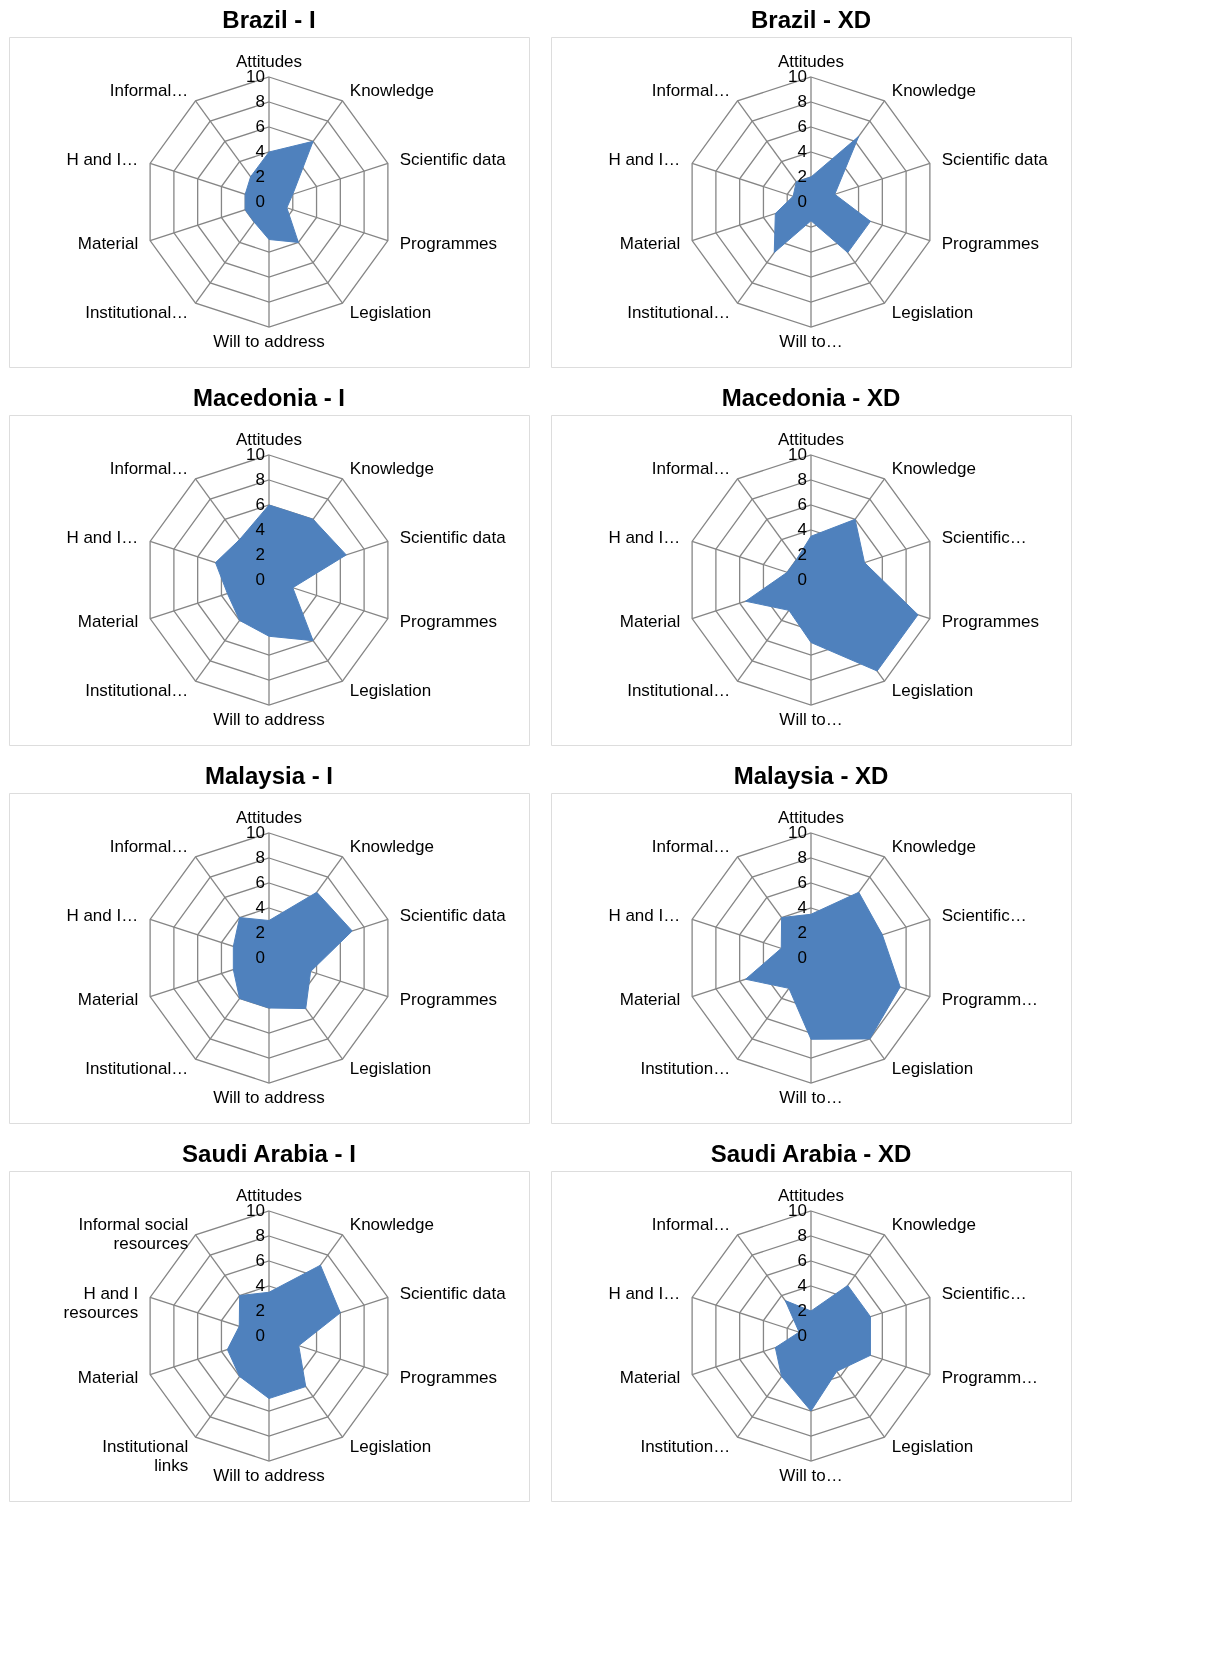 The height and width of the screenshot is (1666, 1222). What do you see at coordinates (269, 397) in the screenshot?
I see `chart-title: Macedonia - I` at bounding box center [269, 397].